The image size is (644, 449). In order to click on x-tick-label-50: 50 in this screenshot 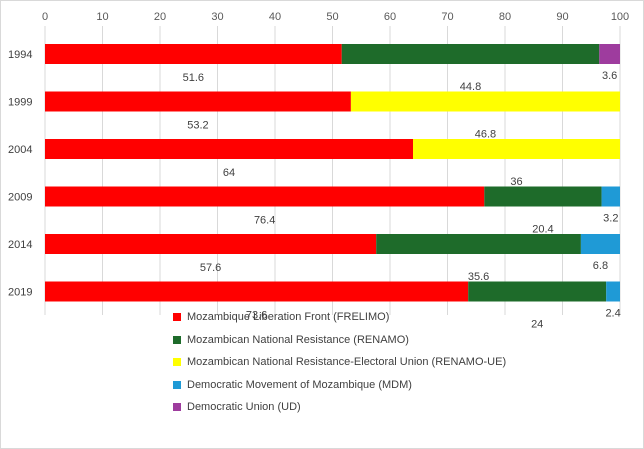, I will do `click(332, 17)`.